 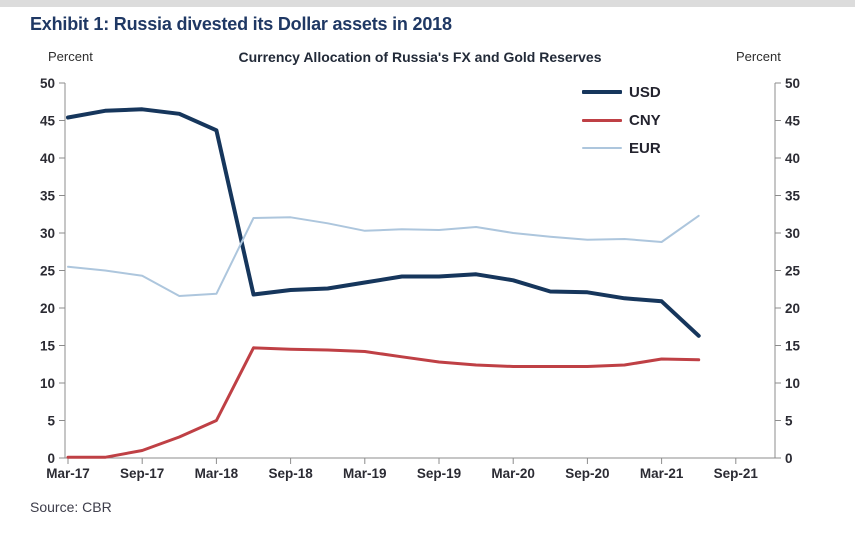 I want to click on x-tick-label-Sep-17: Sep-17, so click(x=142, y=473).